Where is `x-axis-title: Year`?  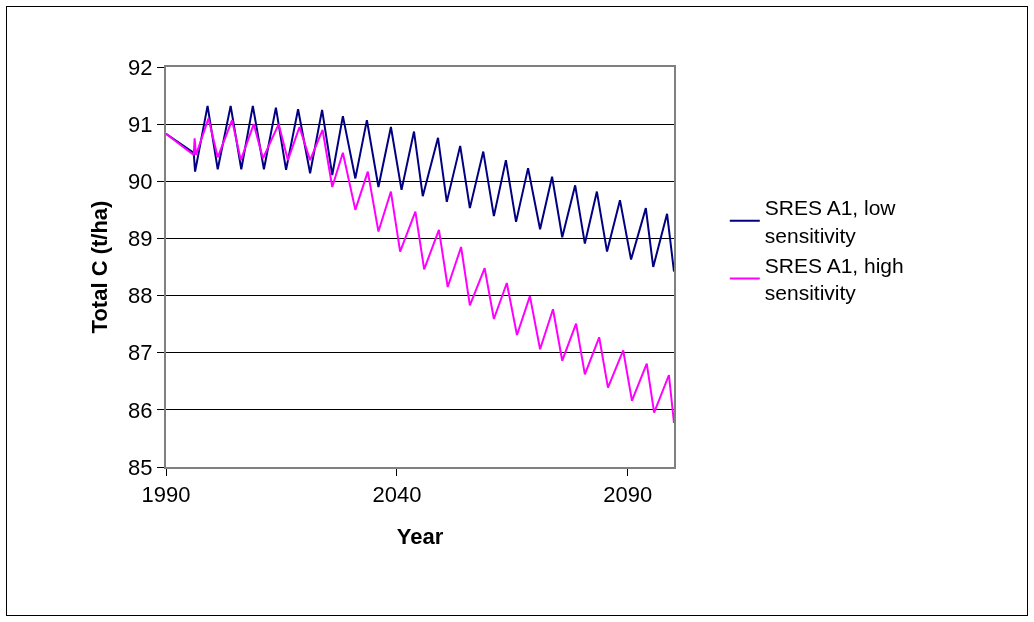 x-axis-title: Year is located at coordinates (420, 536).